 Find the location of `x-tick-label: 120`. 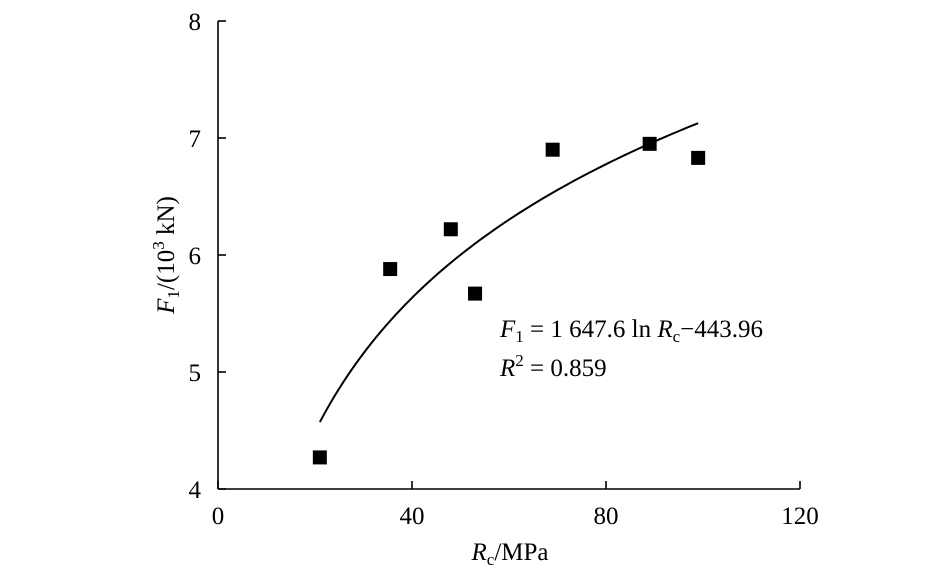

x-tick-label: 120 is located at coordinates (800, 516).